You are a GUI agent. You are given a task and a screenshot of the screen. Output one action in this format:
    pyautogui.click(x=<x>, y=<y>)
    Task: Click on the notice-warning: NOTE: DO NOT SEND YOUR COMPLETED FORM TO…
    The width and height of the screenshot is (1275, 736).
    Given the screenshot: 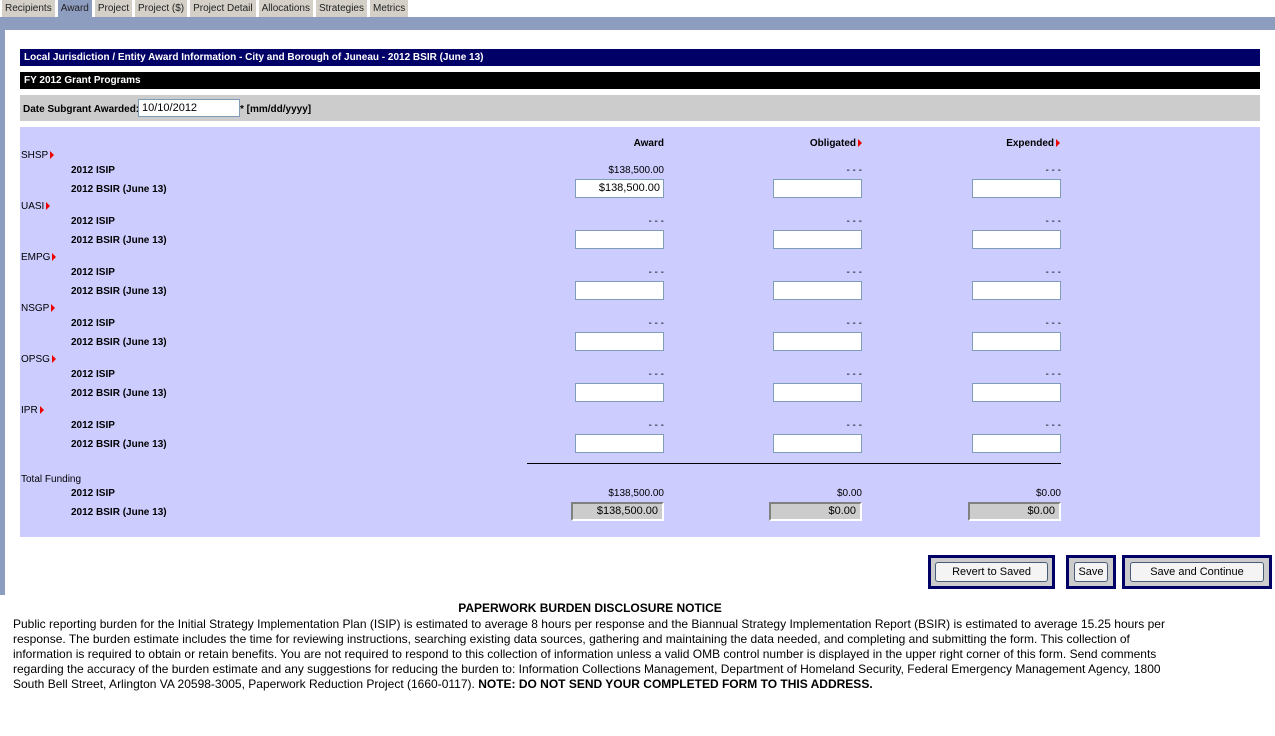 What is the action you would take?
    pyautogui.click(x=675, y=684)
    